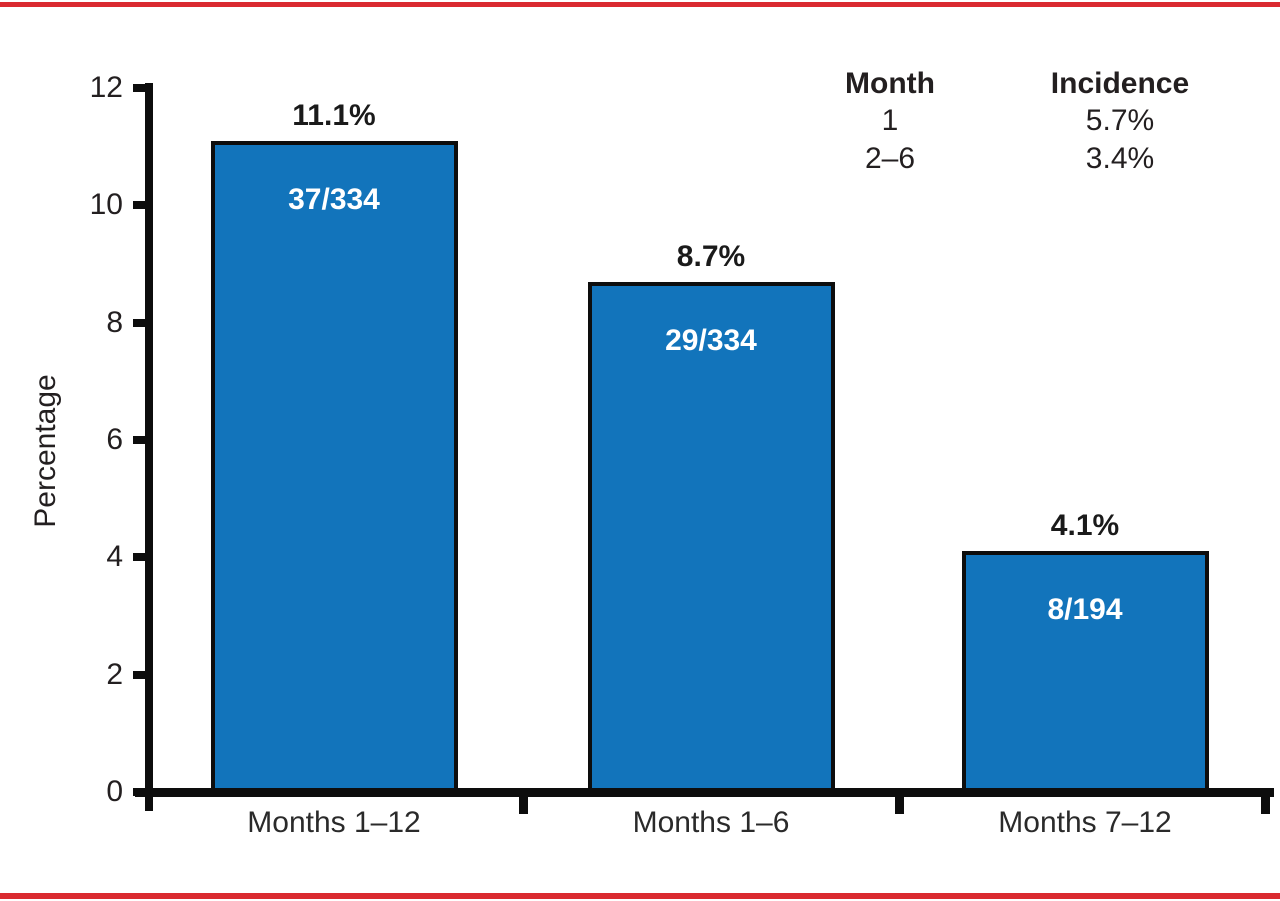  I want to click on legend-cell-incidence-1: 5.7%, so click(1120, 120).